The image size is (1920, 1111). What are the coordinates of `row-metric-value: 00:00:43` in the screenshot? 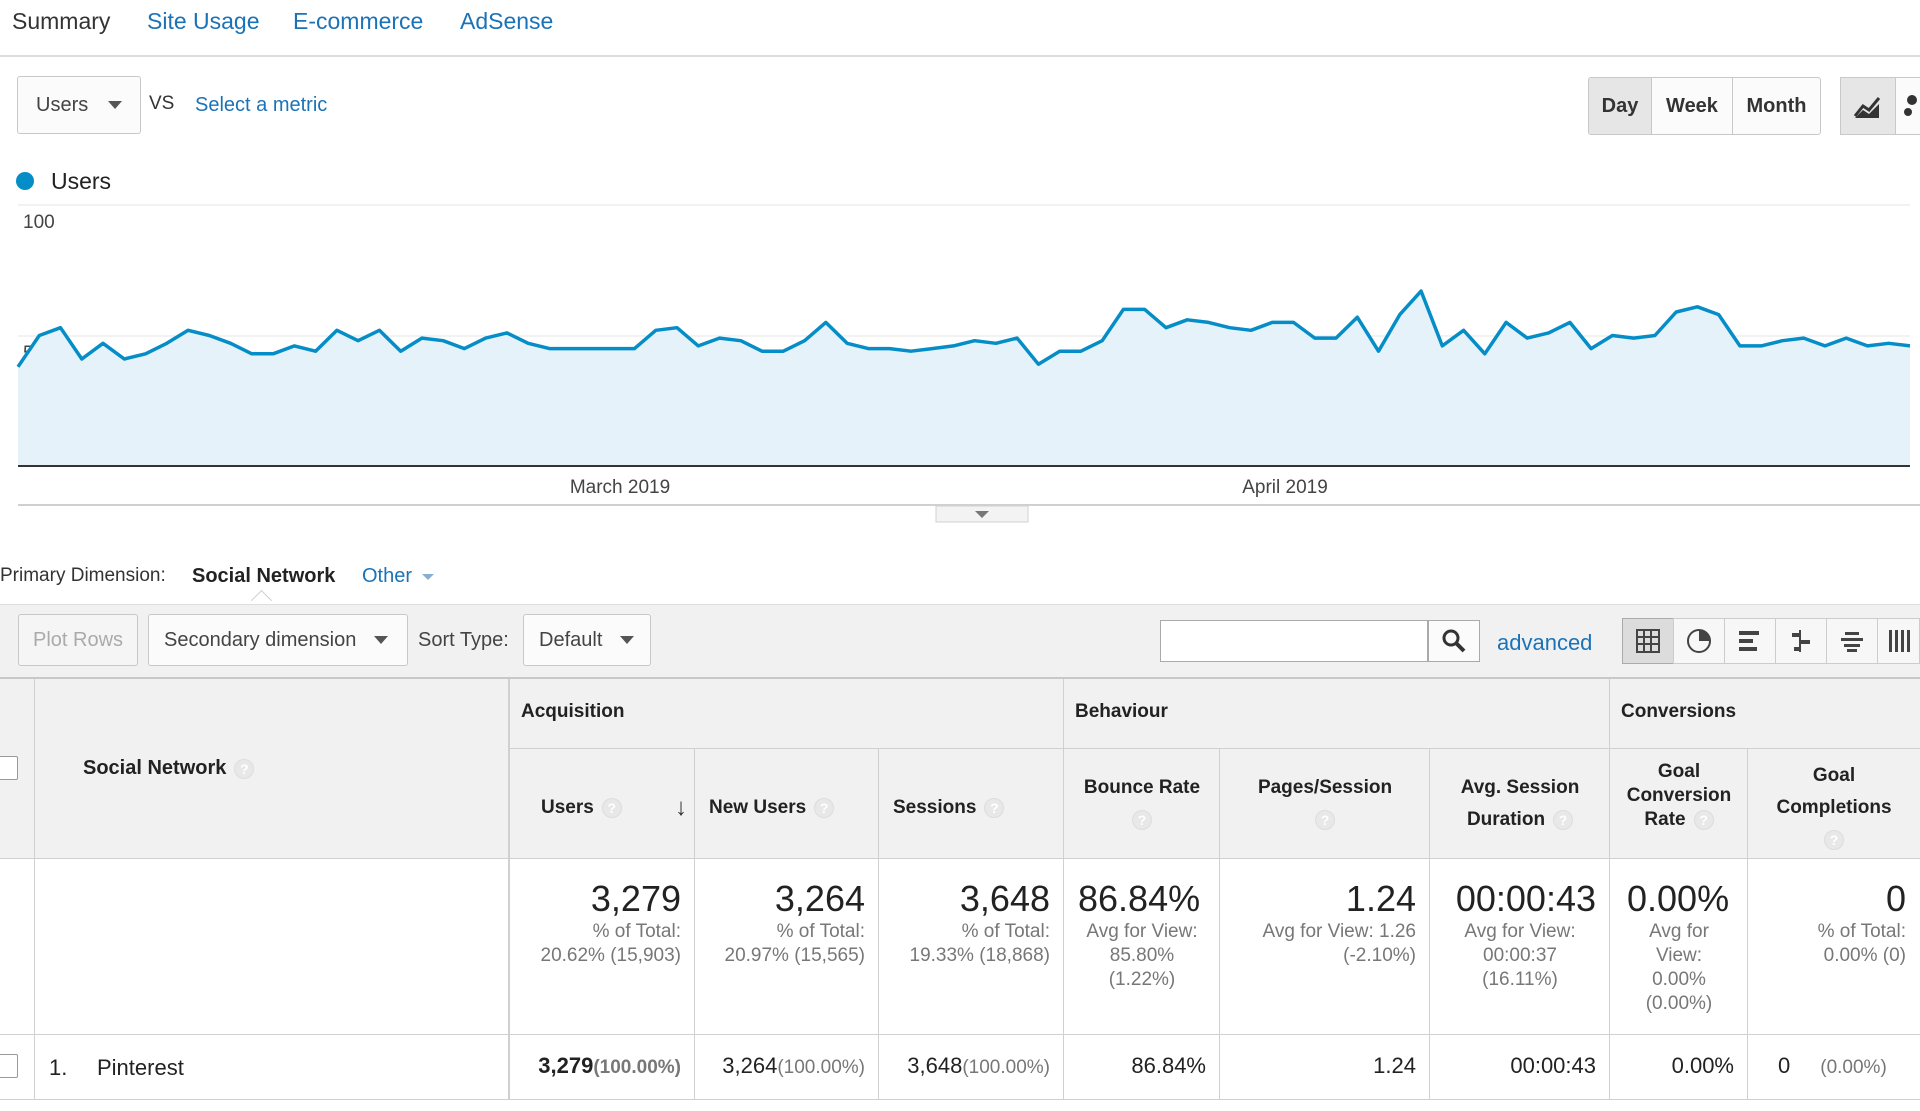 It's located at (1513, 1066).